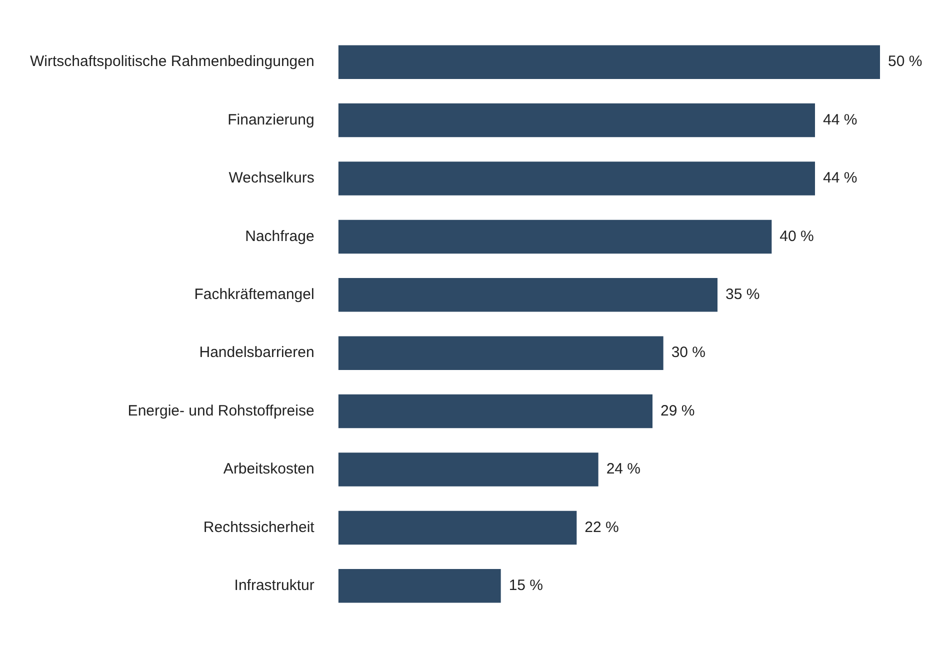 This screenshot has width=940, height=648. What do you see at coordinates (526, 585) in the screenshot?
I see `data-label: 15 %` at bounding box center [526, 585].